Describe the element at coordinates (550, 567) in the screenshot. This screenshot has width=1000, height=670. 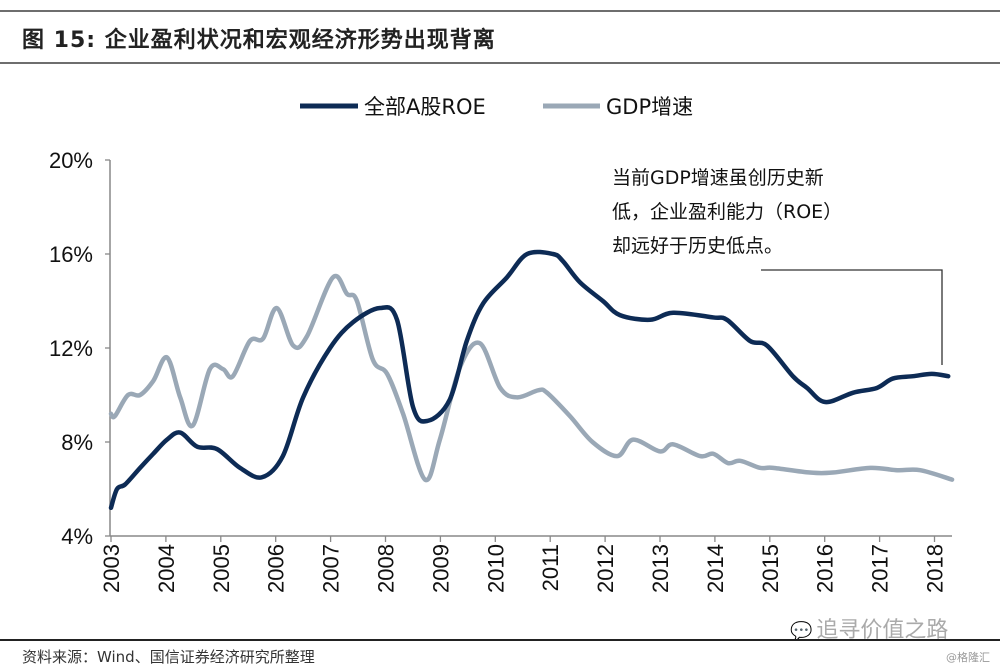
I see `x-tick-label: 2011` at that location.